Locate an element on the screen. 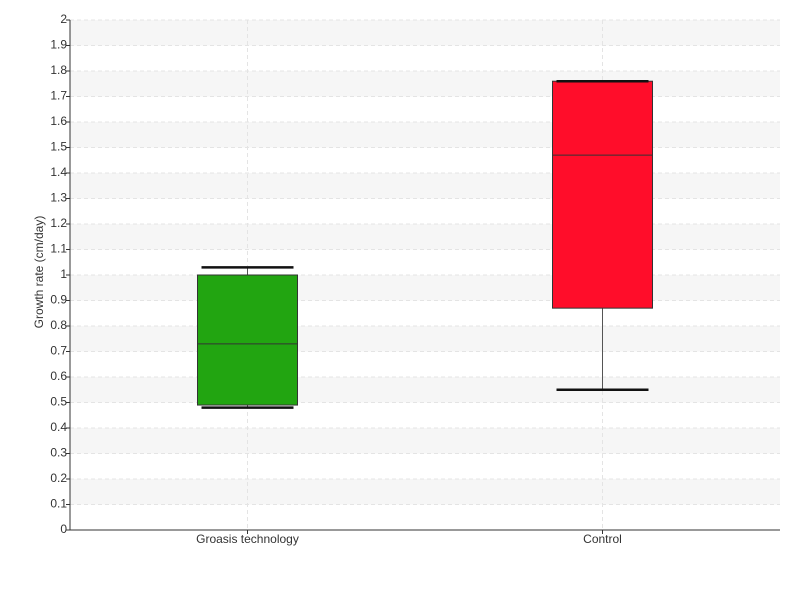 Image resolution: width=800 pixels, height=600 pixels. y-tick-label: 1.3 is located at coordinates (58, 198).